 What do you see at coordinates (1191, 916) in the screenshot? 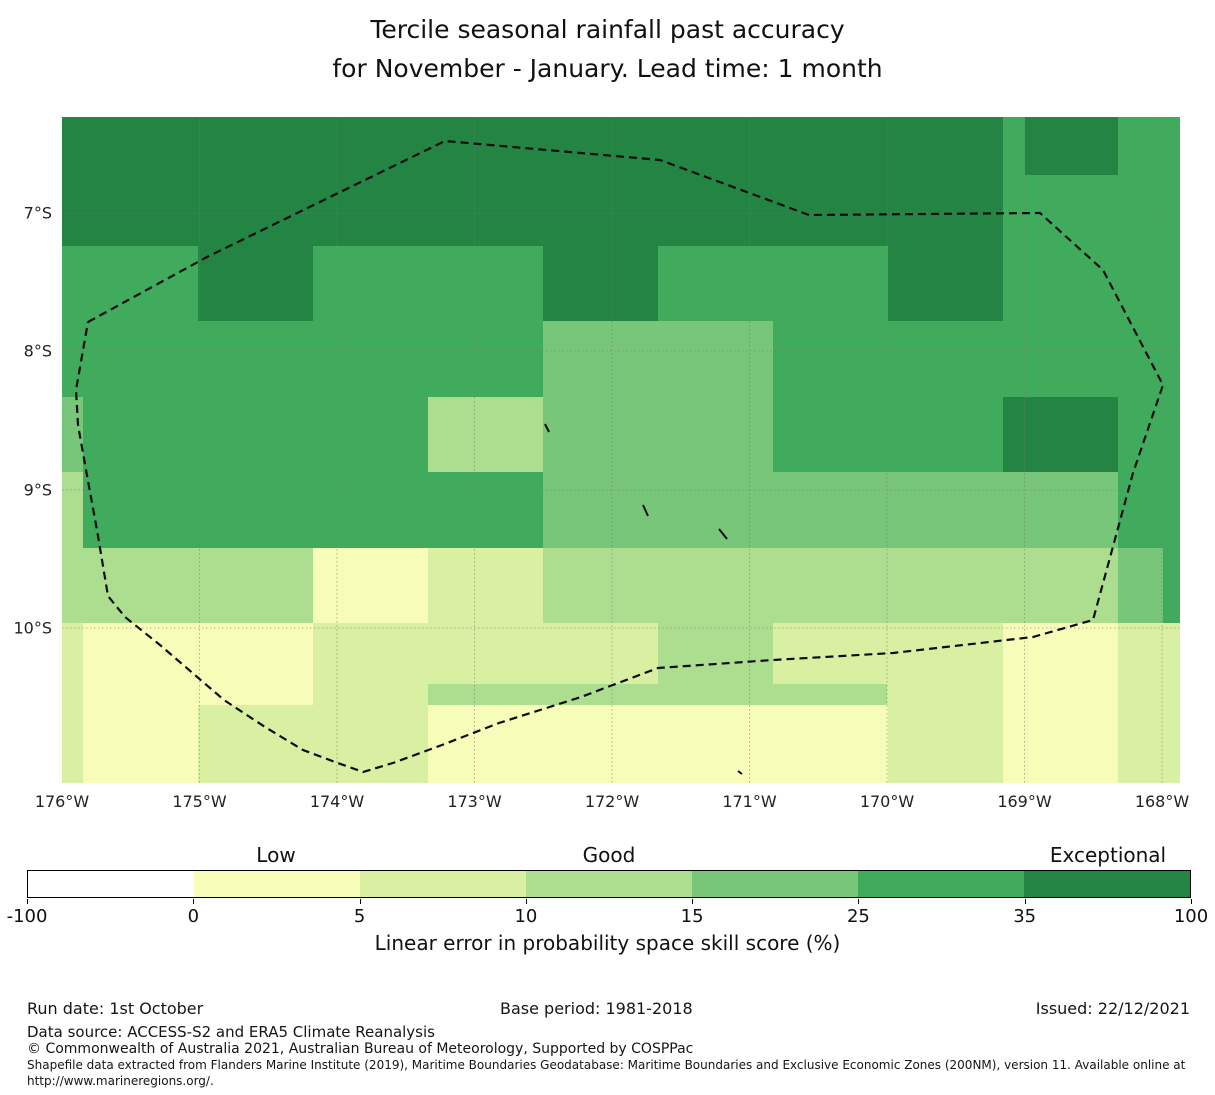
I see `colorbar-tick-label: 100` at bounding box center [1191, 916].